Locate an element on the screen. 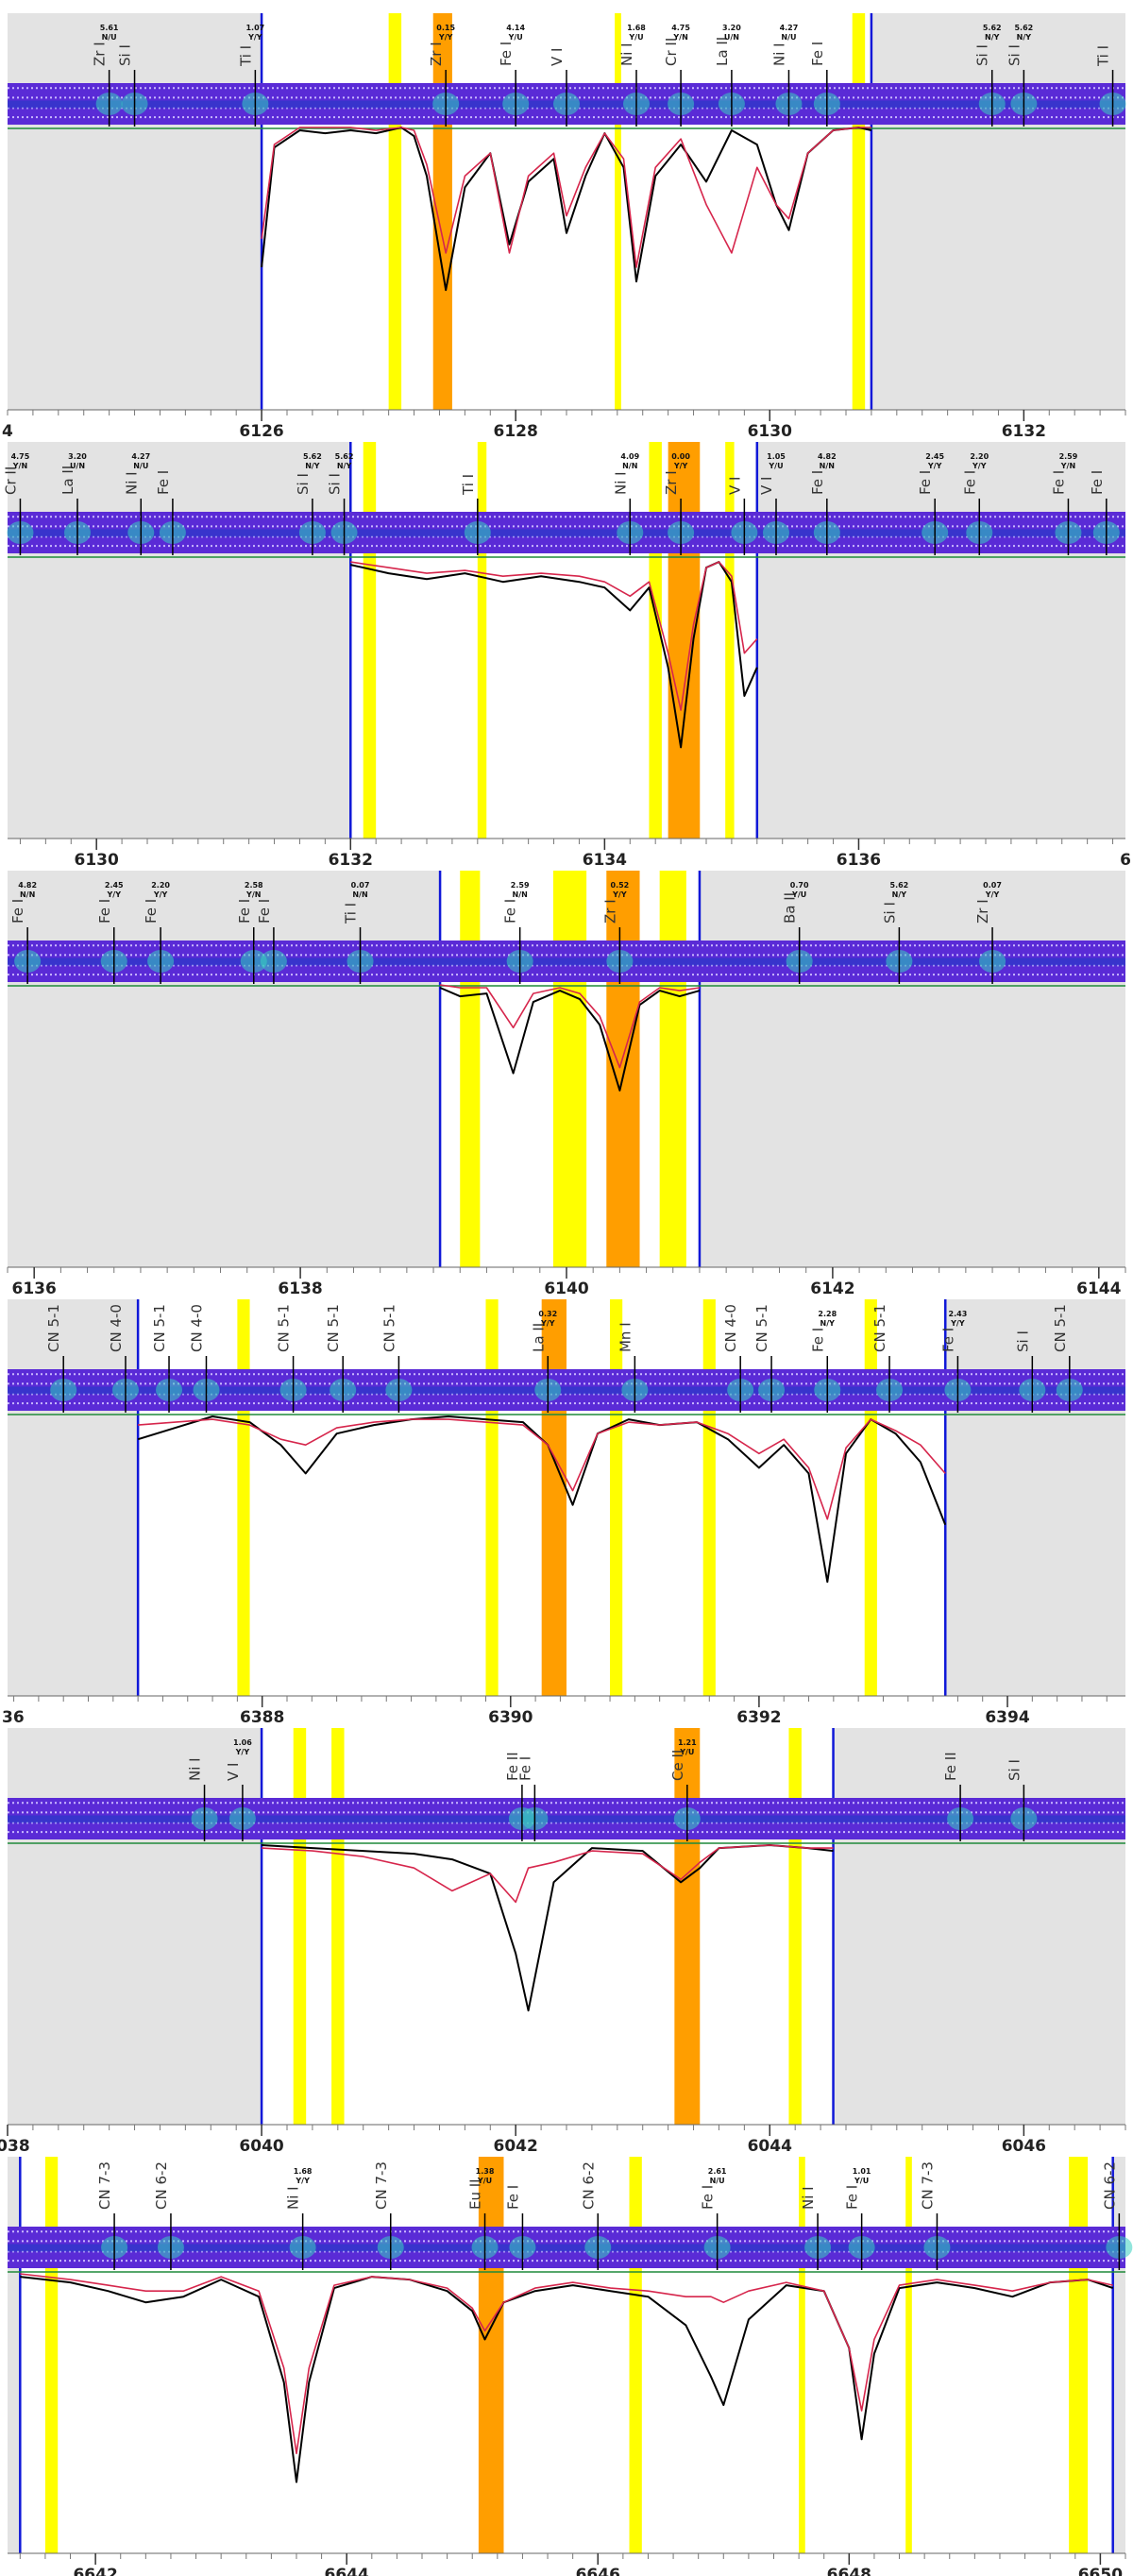 The width and height of the screenshot is (1133, 2576). line-label-5: CN 5-1 is located at coordinates (285, 1328).